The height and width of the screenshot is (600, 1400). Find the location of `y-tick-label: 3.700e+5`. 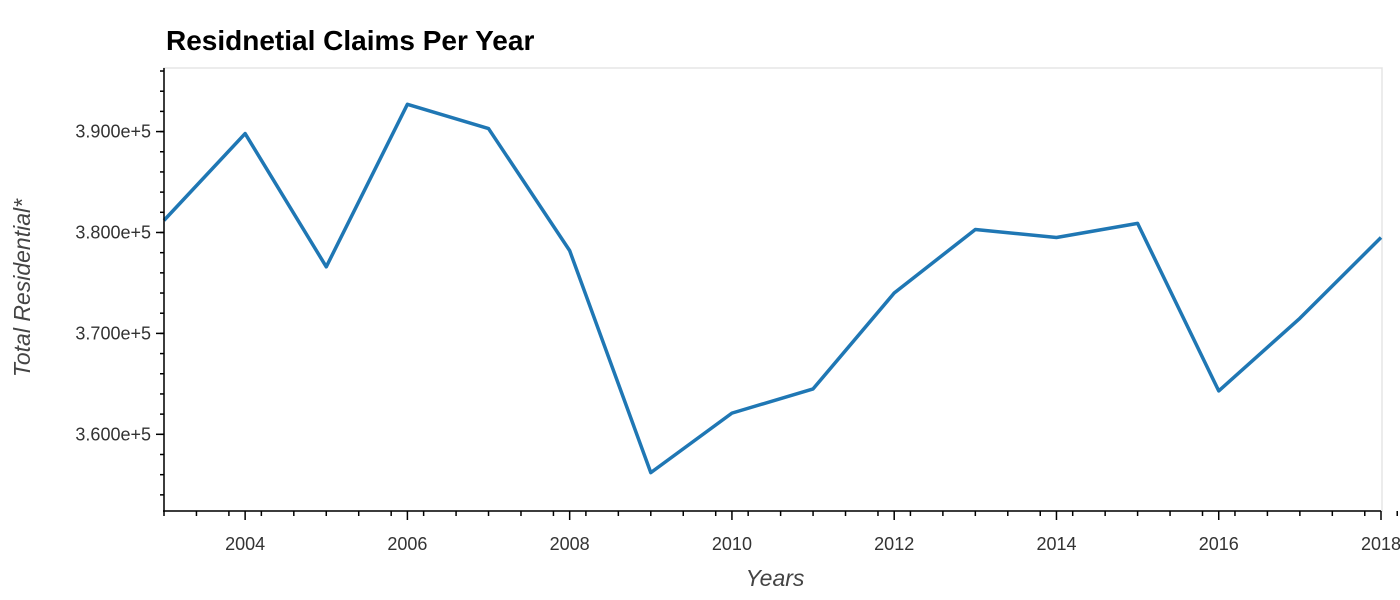

y-tick-label: 3.700e+5 is located at coordinates (113, 333).